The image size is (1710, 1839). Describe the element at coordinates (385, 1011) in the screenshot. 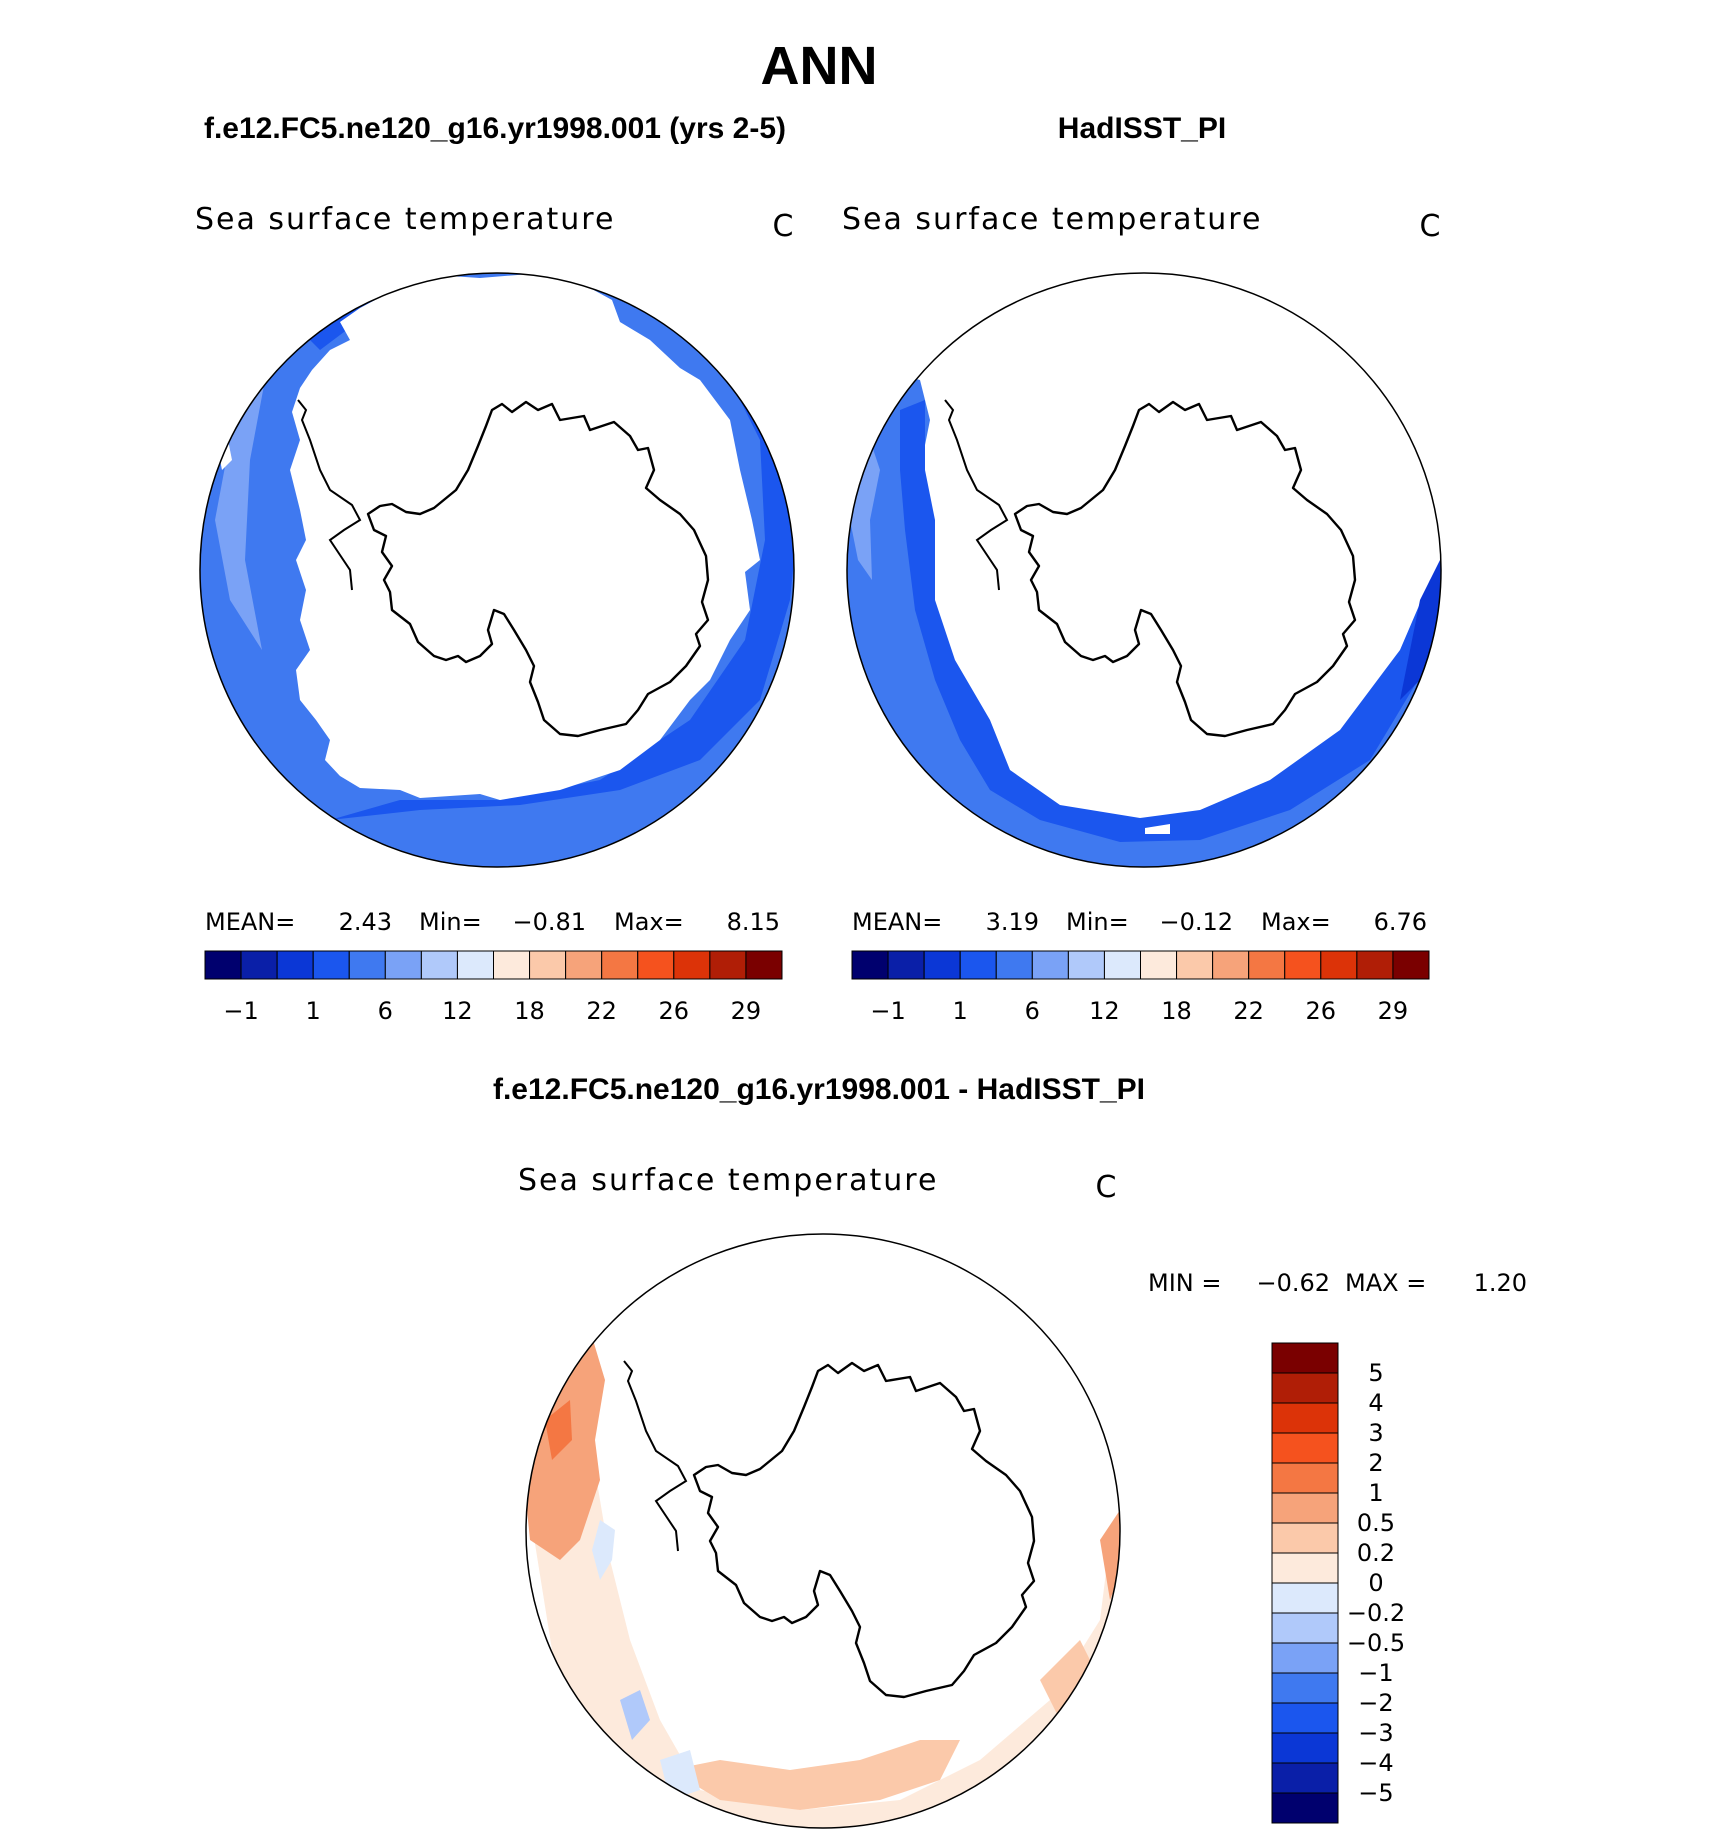

I see `panel1-colorbar-tick-label: 6` at that location.